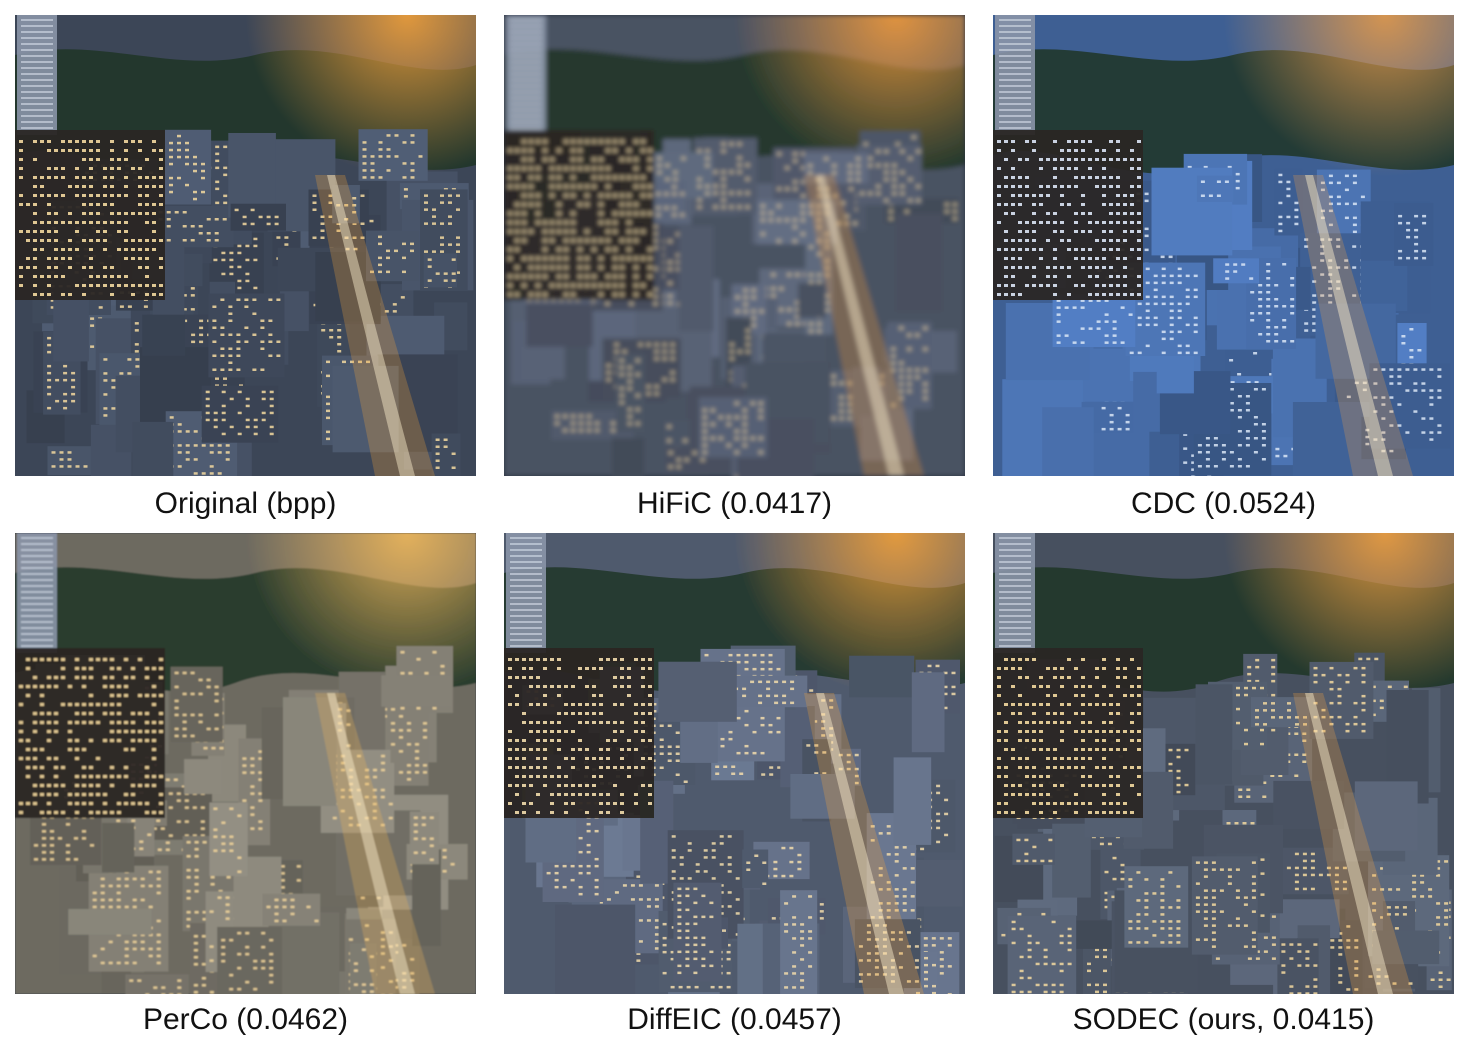 This screenshot has width=1471, height=1048. I want to click on city-photo-hific, so click(734, 245).